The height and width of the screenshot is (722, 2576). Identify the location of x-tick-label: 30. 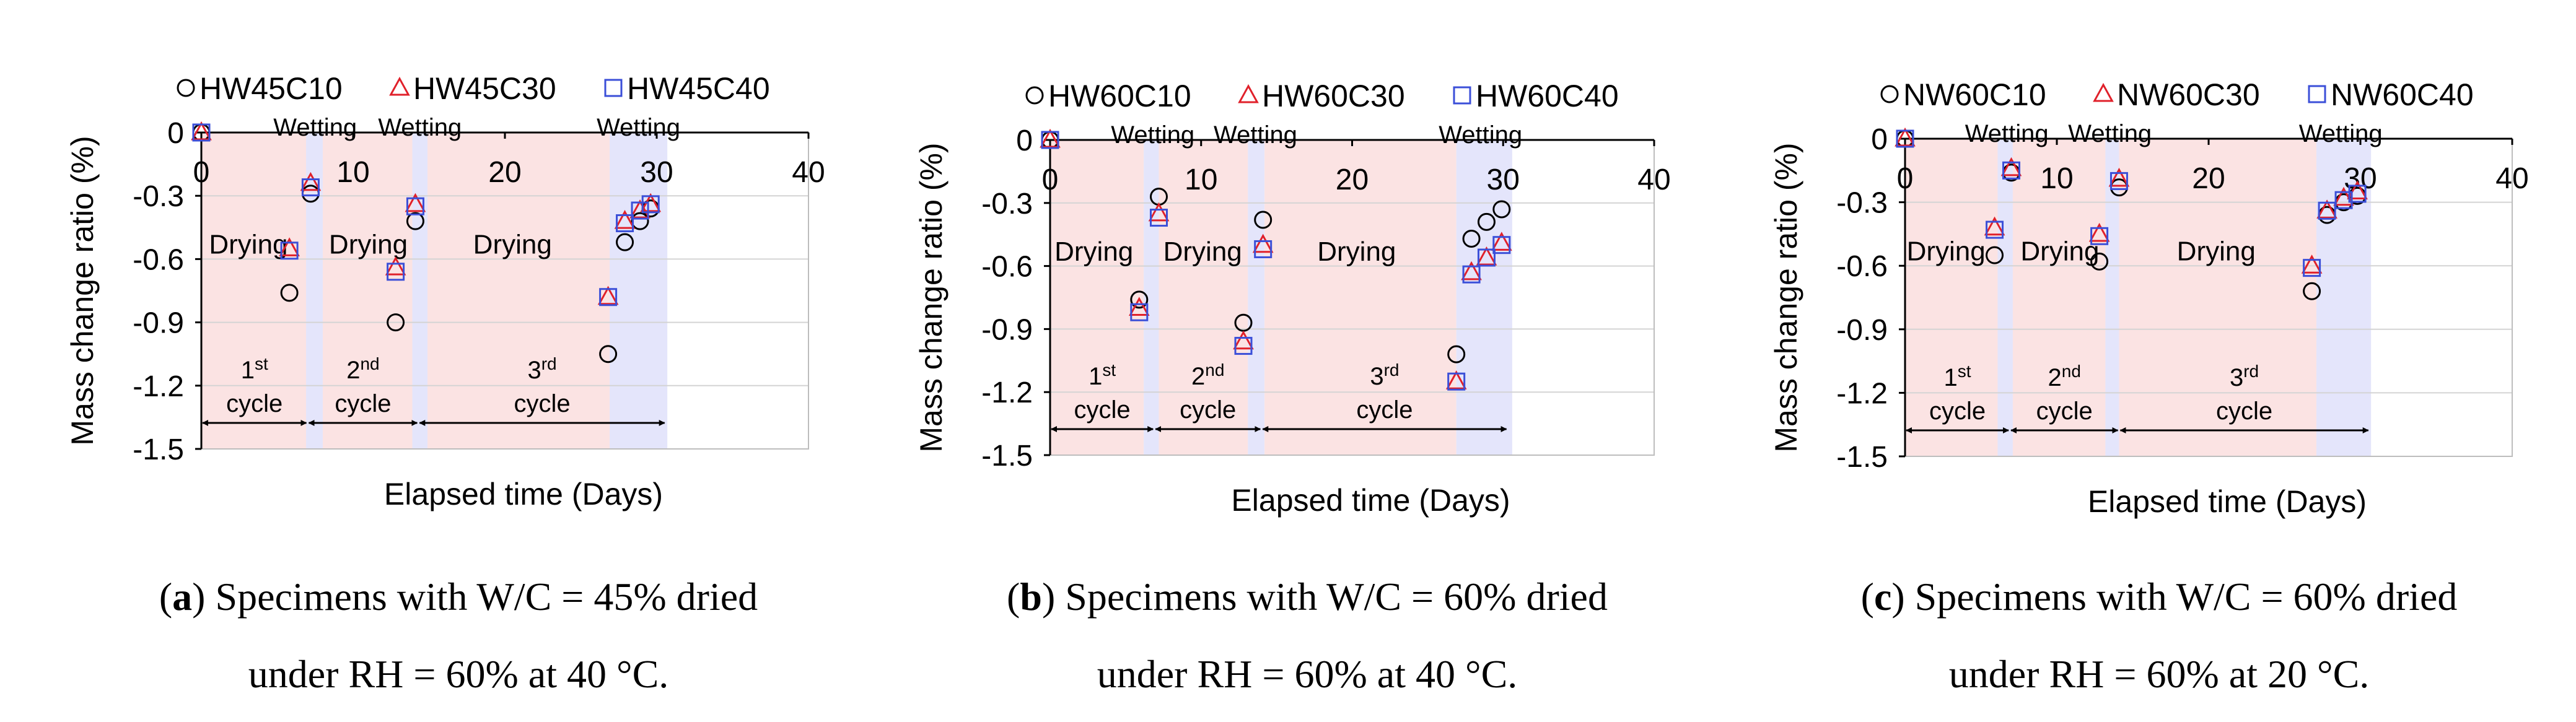
(656, 172).